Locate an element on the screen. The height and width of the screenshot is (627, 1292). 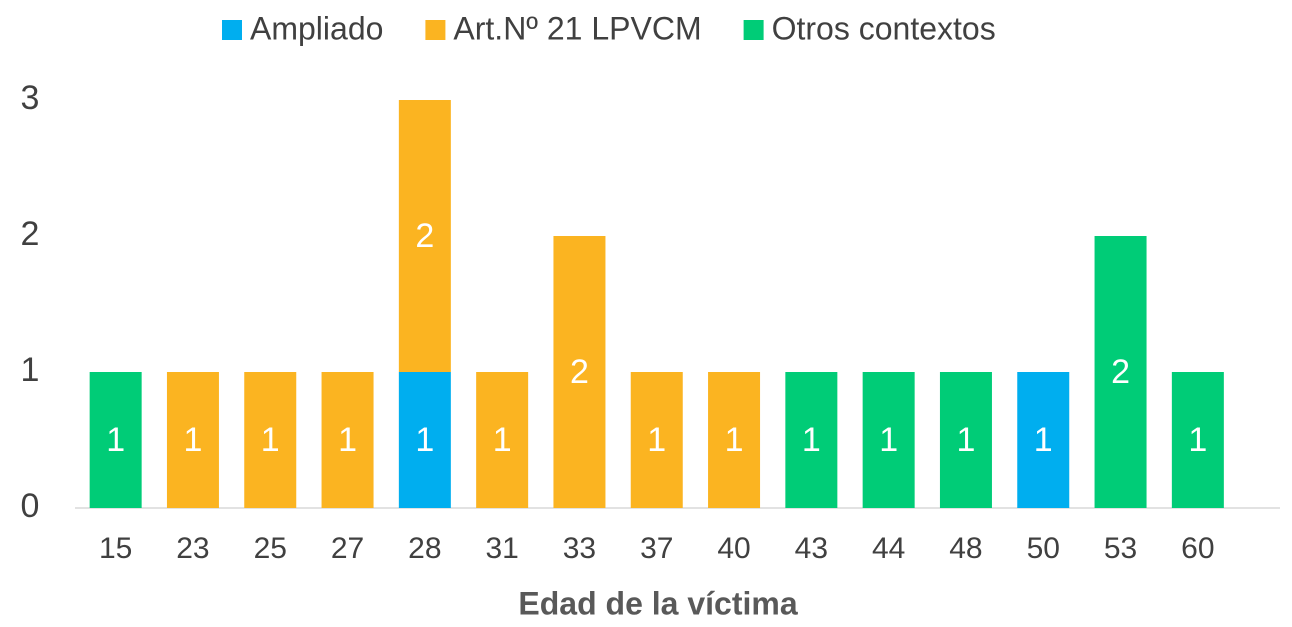
legend-label: Art.Nº 21 LPVCM is located at coordinates (577, 28).